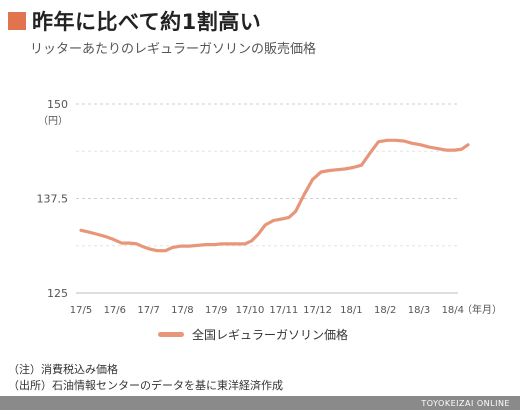 The width and height of the screenshot is (520, 410). What do you see at coordinates (317, 310) in the screenshot?
I see `x-tick-label: 17/12` at bounding box center [317, 310].